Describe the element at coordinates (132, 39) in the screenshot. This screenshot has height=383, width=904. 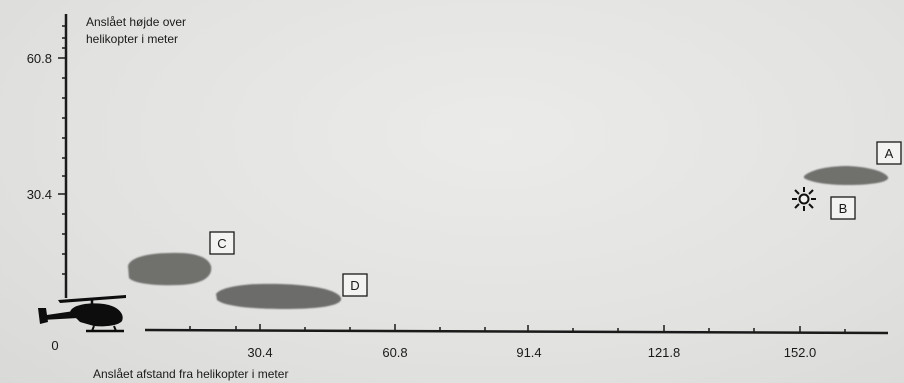
I see `y-axis-title-line-2: helikopter i meter` at that location.